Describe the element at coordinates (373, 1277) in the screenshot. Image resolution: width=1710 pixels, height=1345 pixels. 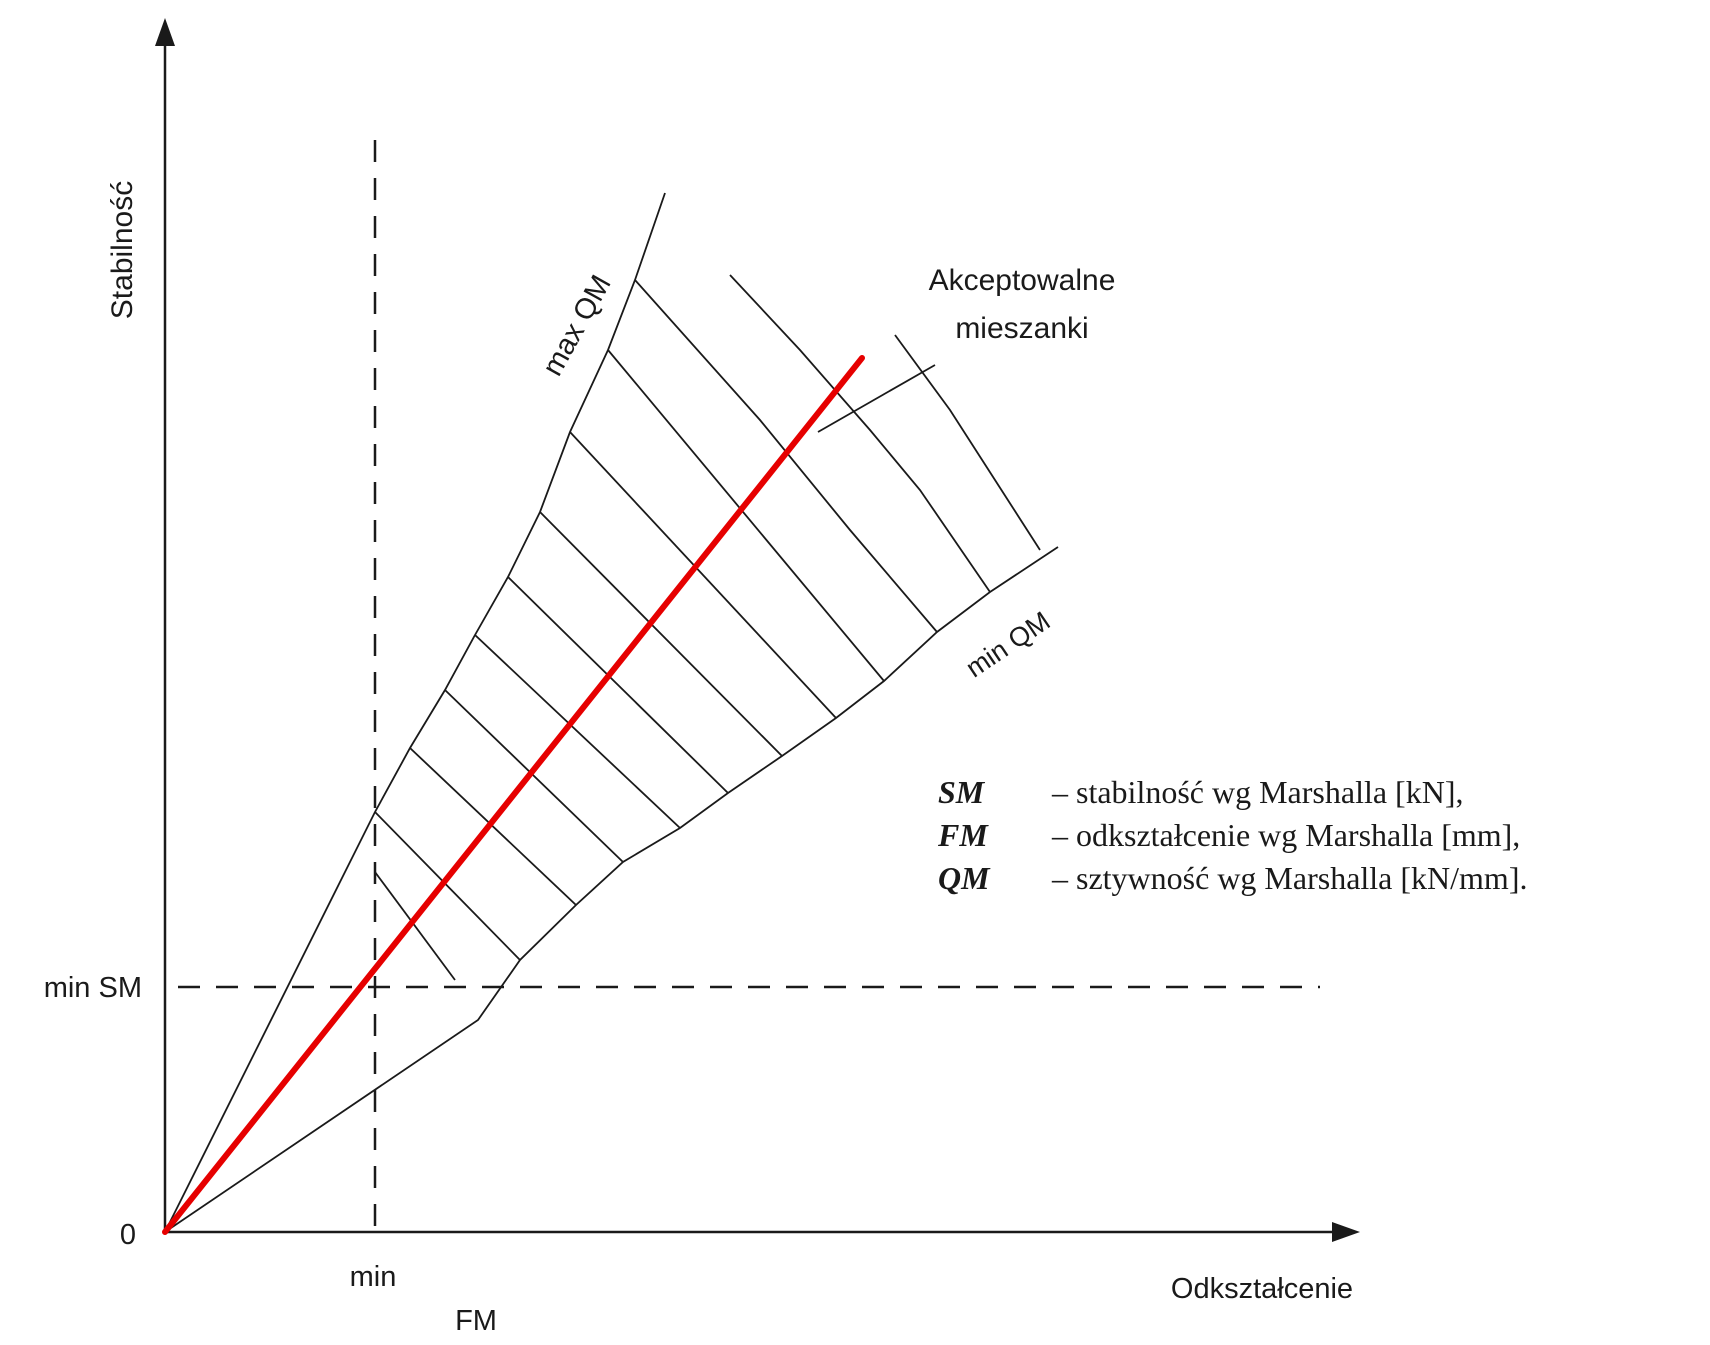
I see `x-min-label: min` at that location.